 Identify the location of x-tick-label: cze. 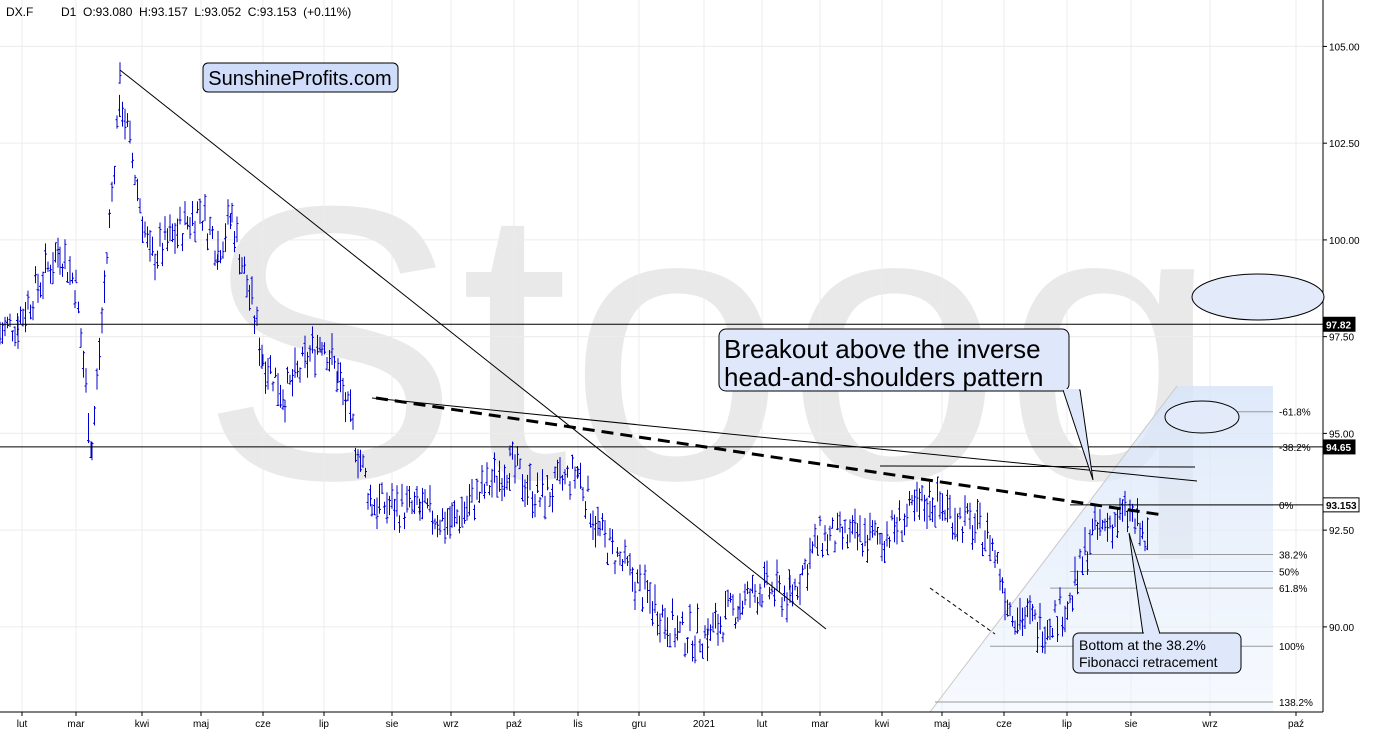
(1004, 724).